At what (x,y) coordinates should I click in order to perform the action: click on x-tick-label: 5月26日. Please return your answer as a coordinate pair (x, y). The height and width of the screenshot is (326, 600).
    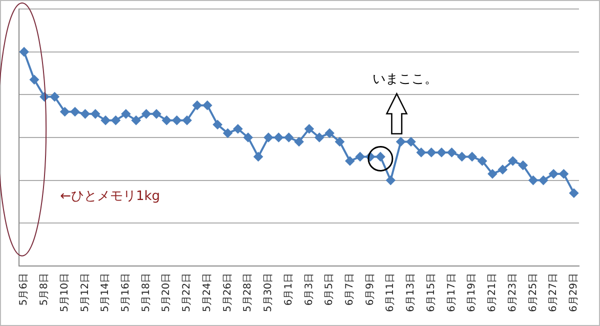
    Looking at the image, I should click on (228, 292).